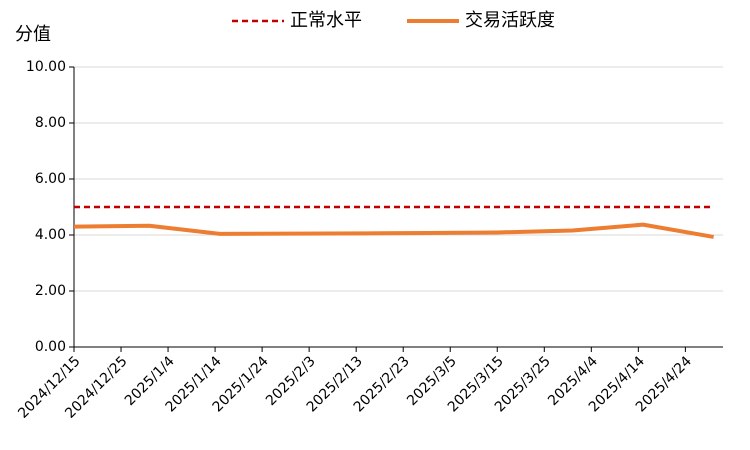 Image resolution: width=750 pixels, height=450 pixels. What do you see at coordinates (50, 347) in the screenshot?
I see `y-tick-label: 0.00` at bounding box center [50, 347].